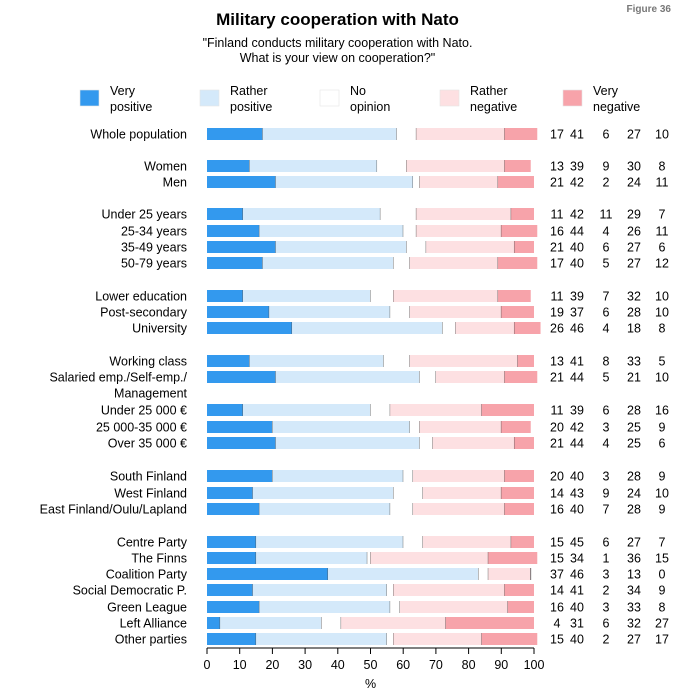 This screenshot has height=691, width=675. I want to click on value-label: 5, so click(662, 362).